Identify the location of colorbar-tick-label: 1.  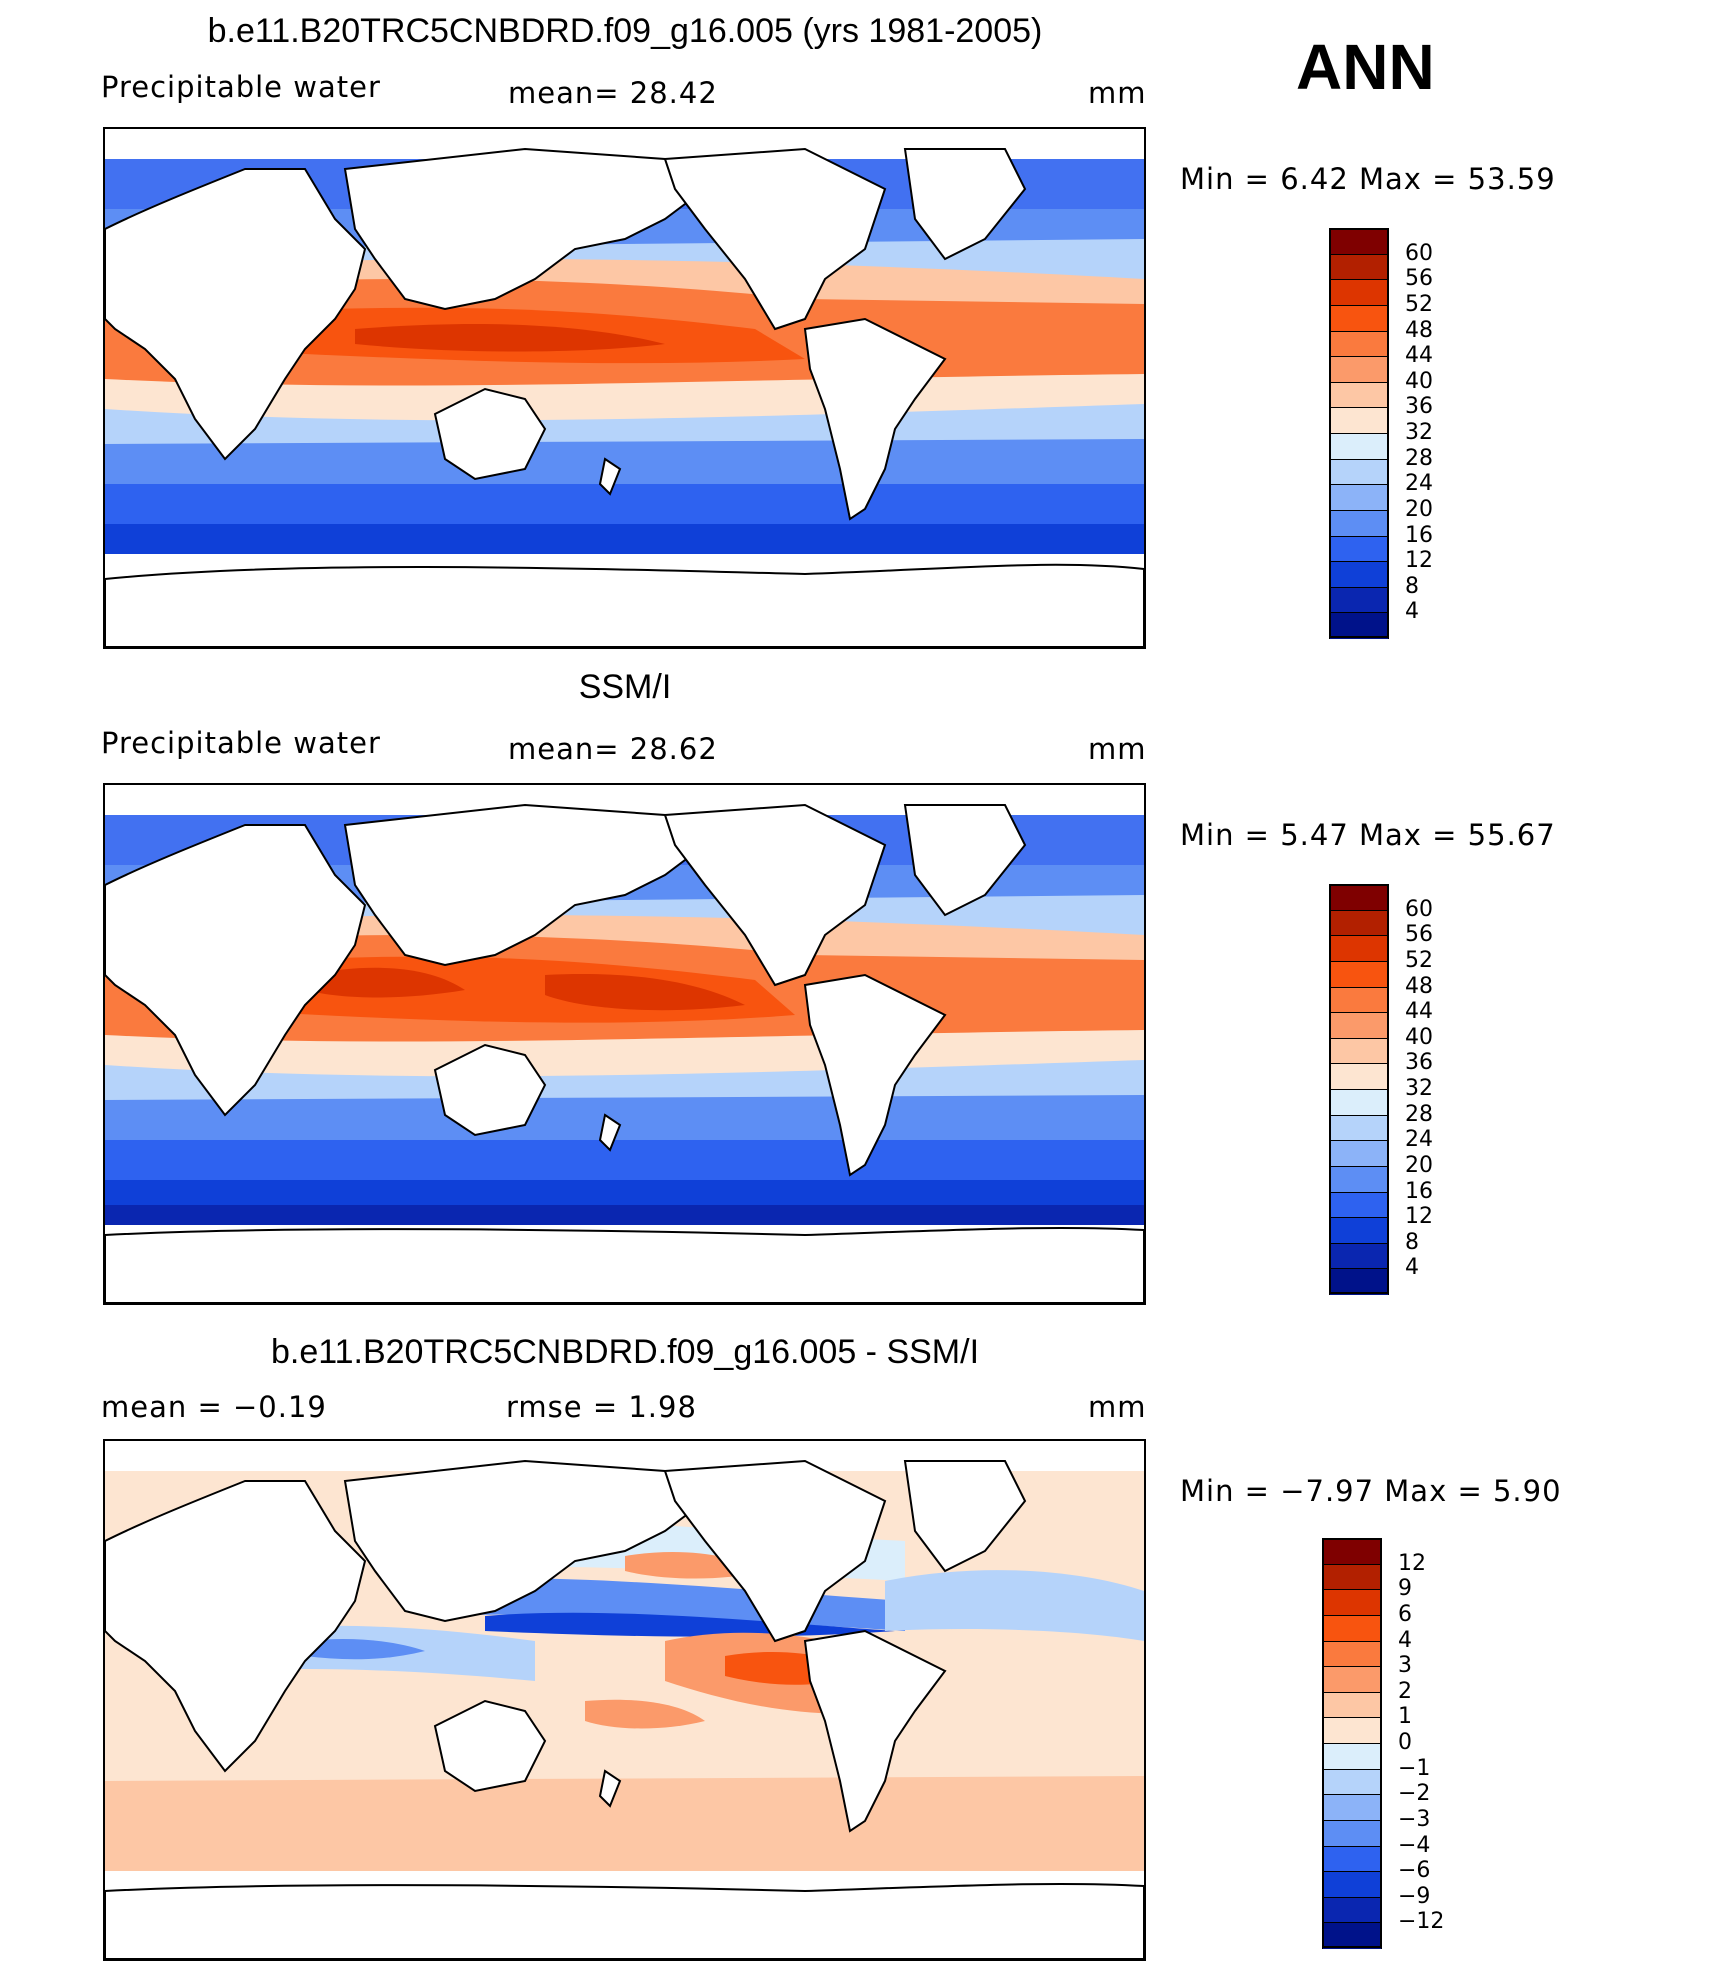
(1405, 1717).